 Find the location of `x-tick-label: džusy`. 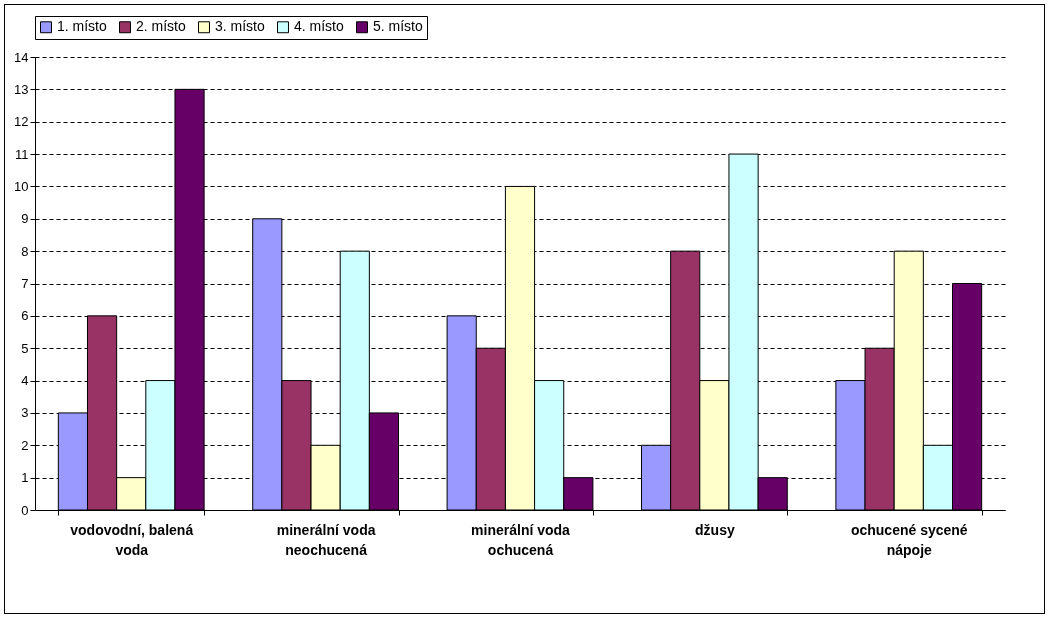

x-tick-label: džusy is located at coordinates (715, 529).